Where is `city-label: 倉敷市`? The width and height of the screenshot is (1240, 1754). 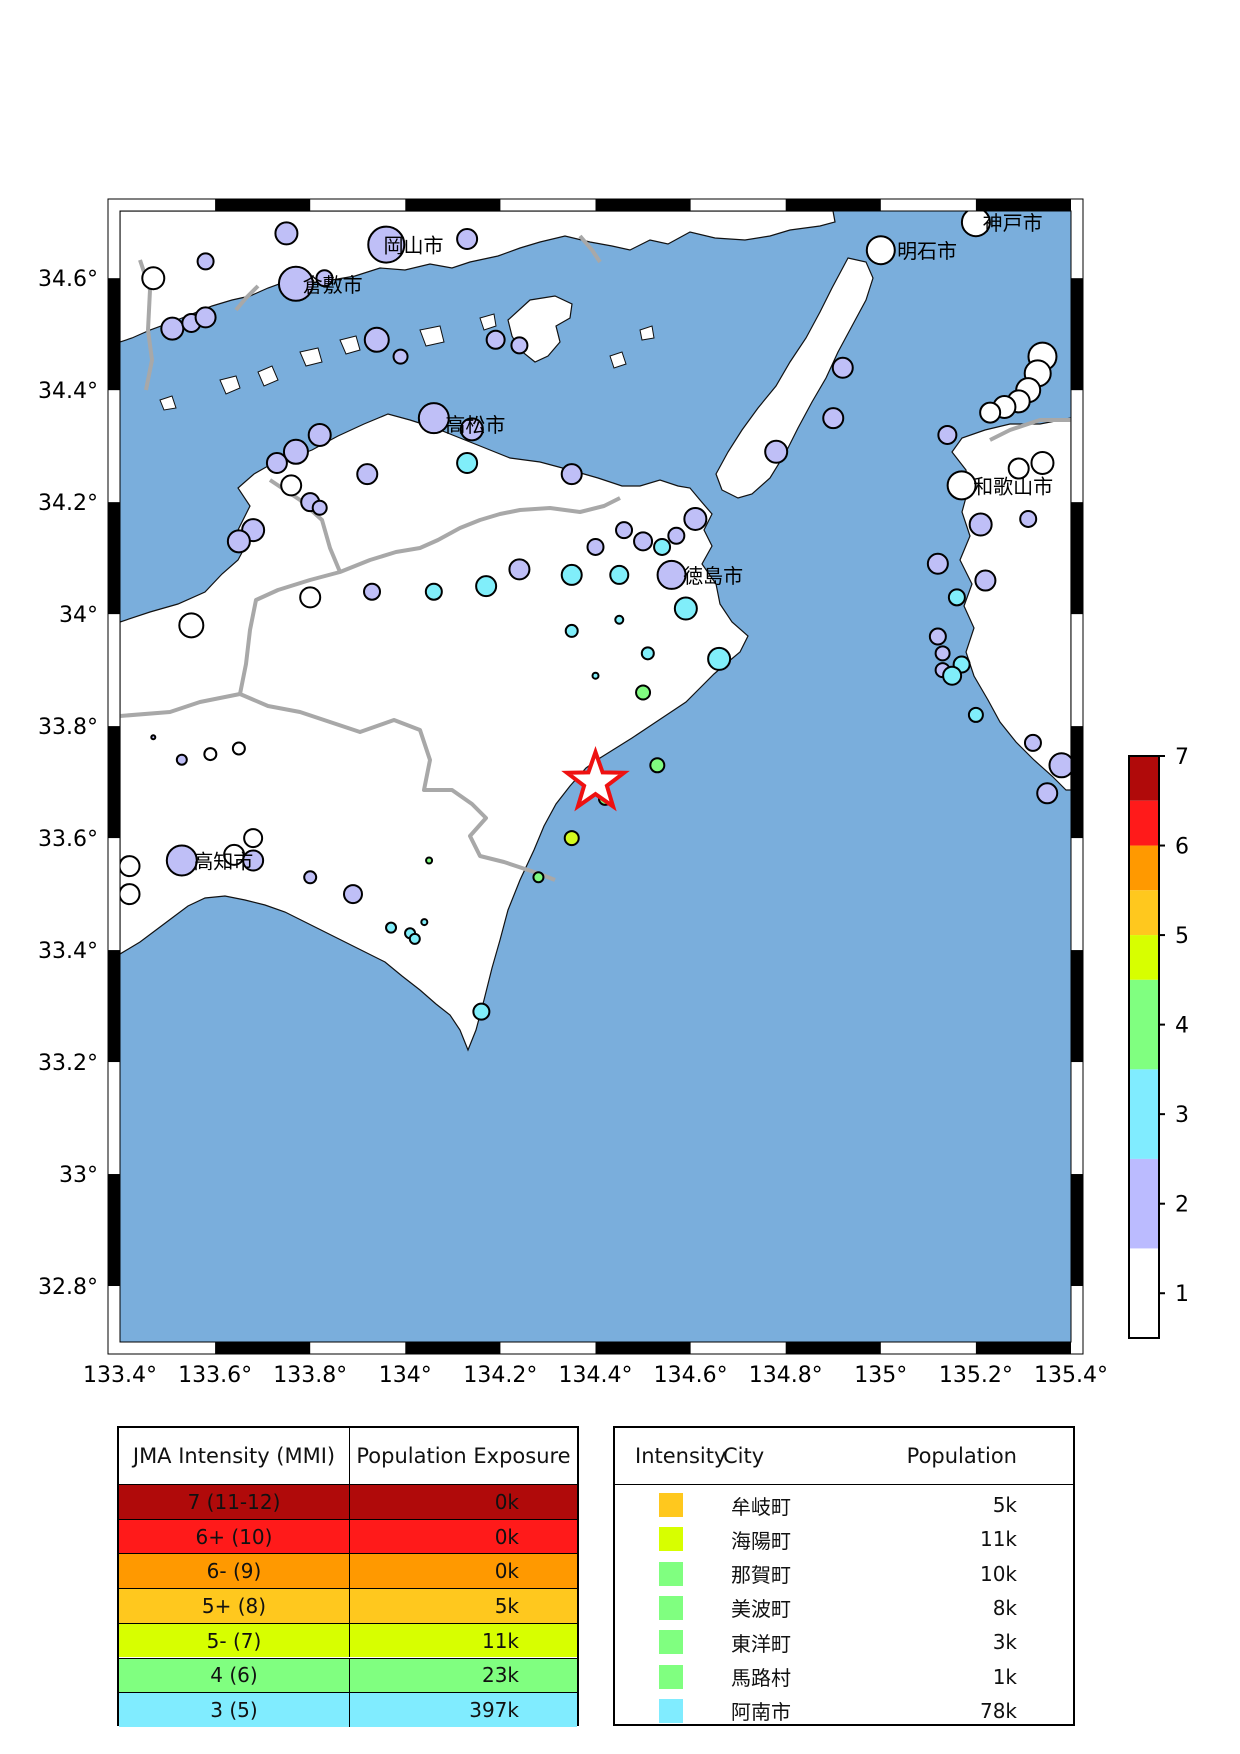 city-label: 倉敷市 is located at coordinates (333, 285).